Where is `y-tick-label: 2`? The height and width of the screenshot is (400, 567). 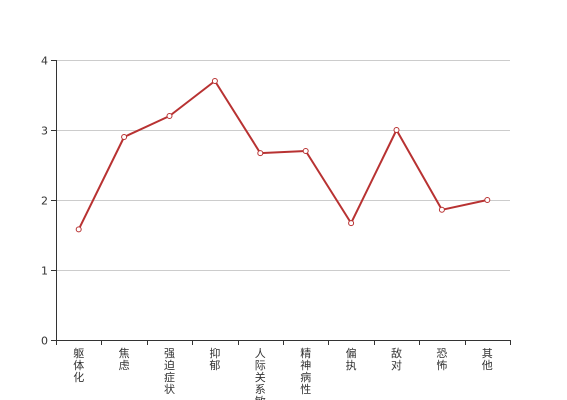
y-tick-label: 2 is located at coordinates (44, 201).